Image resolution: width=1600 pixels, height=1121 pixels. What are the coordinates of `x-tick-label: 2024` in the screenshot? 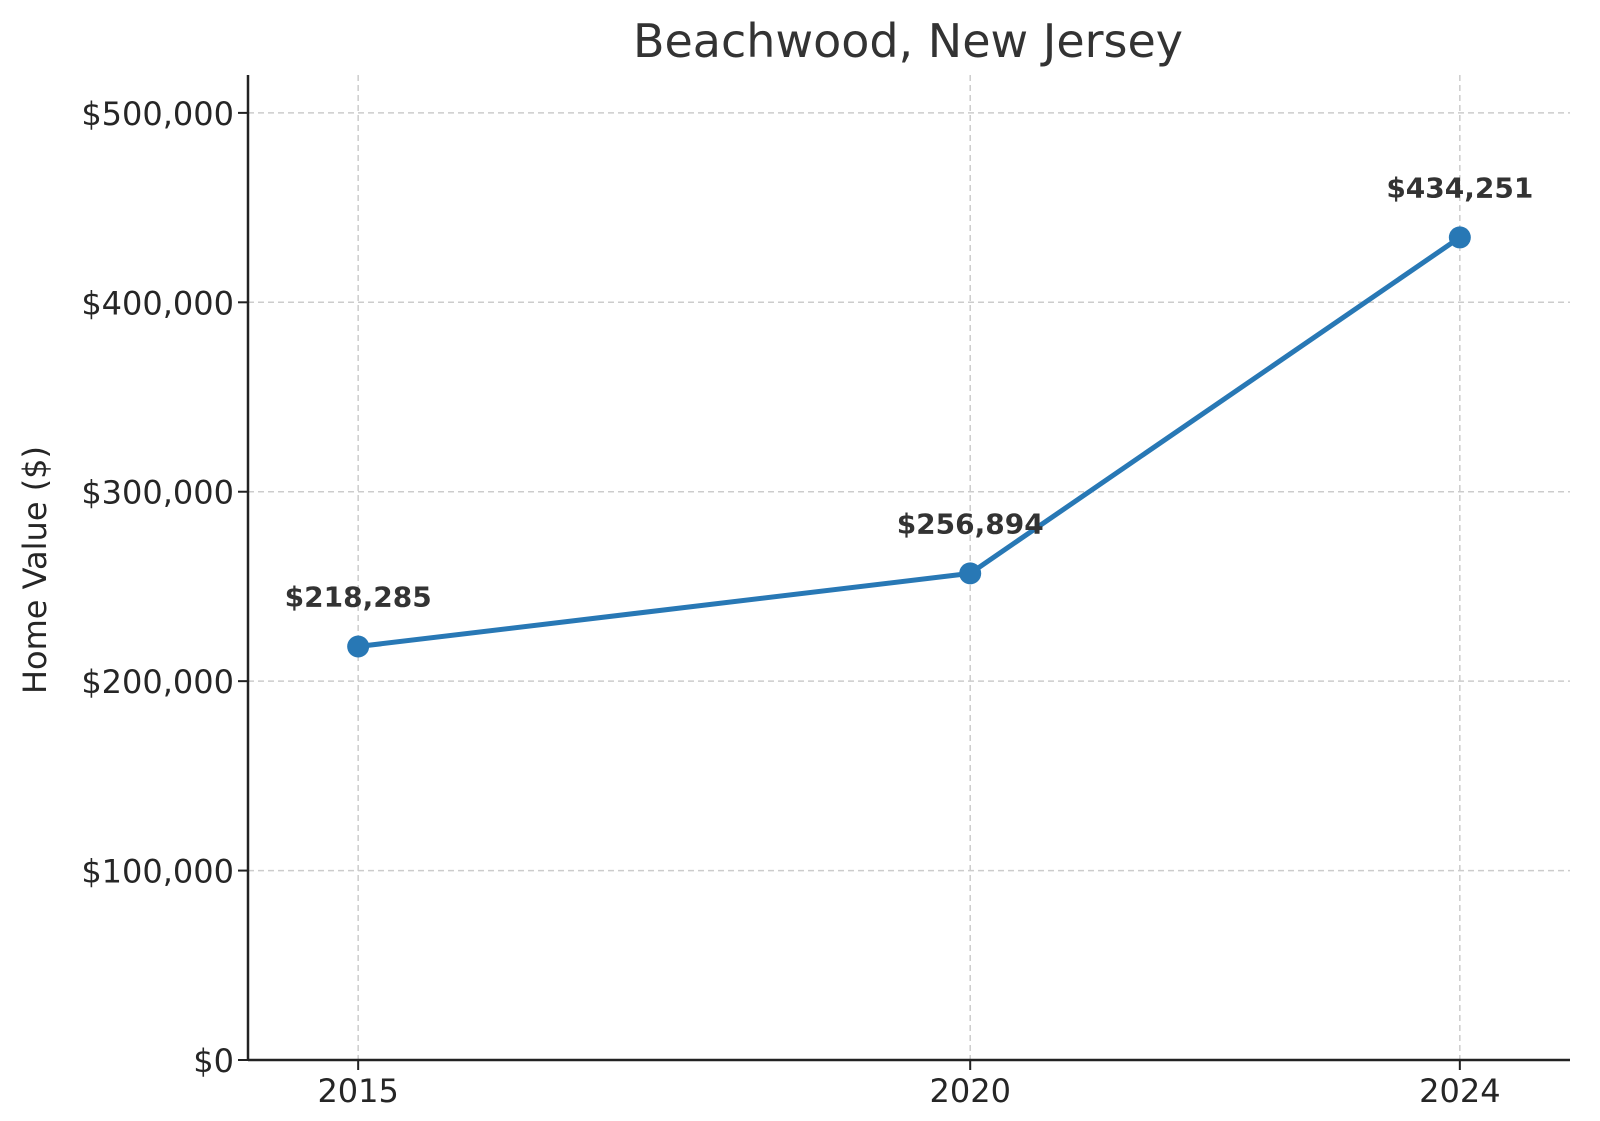 It's located at (1459, 1091).